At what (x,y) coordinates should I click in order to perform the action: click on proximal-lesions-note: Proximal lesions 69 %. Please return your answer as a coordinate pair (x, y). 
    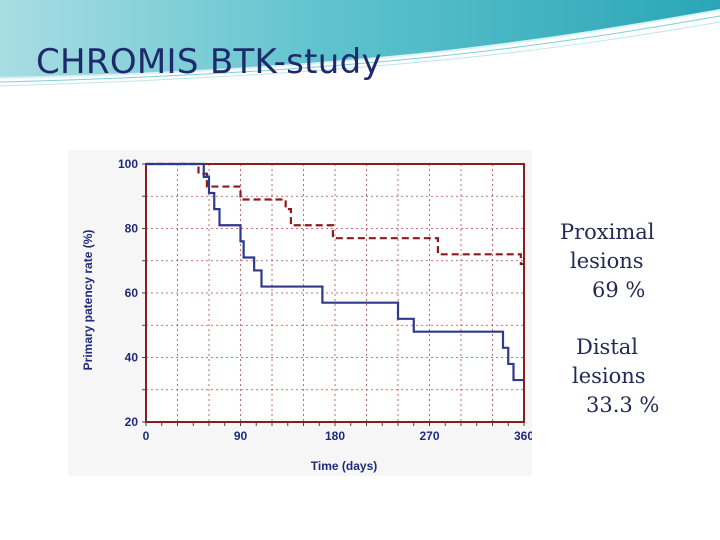
    Looking at the image, I should click on (607, 261).